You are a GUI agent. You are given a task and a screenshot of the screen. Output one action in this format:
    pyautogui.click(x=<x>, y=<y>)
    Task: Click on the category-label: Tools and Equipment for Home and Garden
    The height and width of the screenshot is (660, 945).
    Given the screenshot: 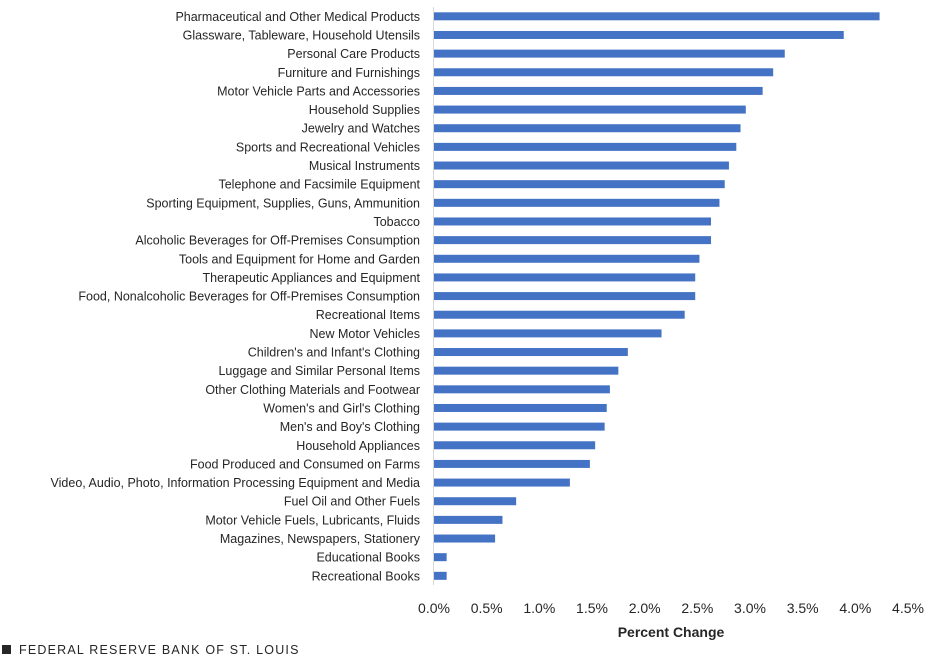 What is the action you would take?
    pyautogui.click(x=299, y=259)
    